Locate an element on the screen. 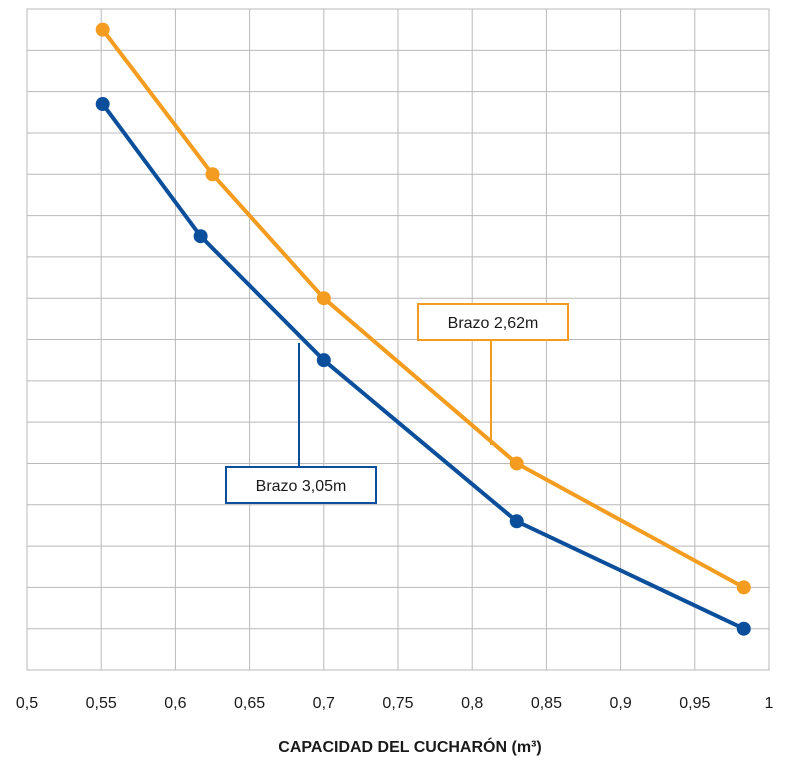 The width and height of the screenshot is (786, 761). x-tick-label: 0,9 is located at coordinates (620, 703).